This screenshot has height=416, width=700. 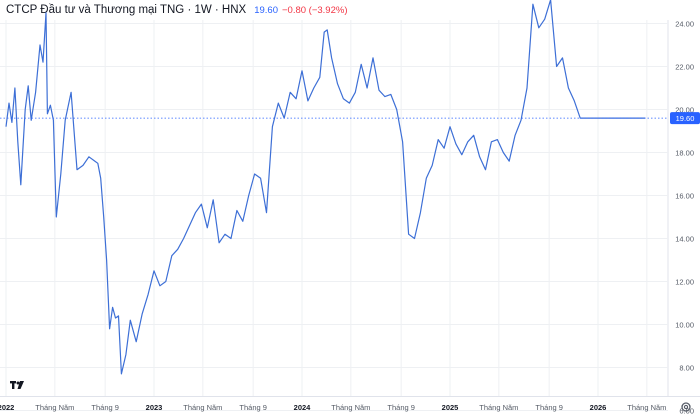 What do you see at coordinates (266, 10) in the screenshot?
I see `last-price: 19.60` at bounding box center [266, 10].